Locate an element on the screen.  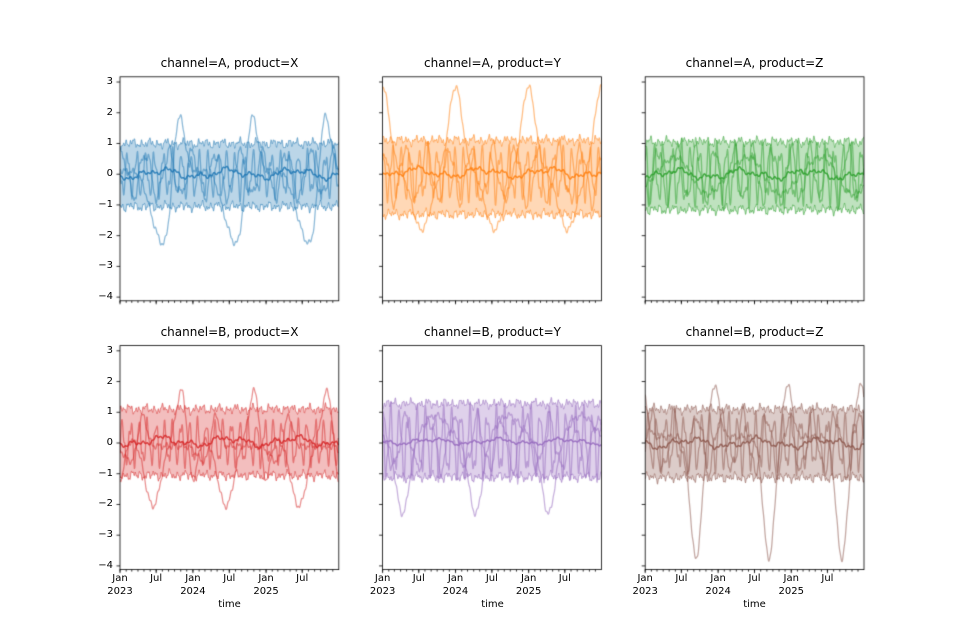
panel-title-channelA-productZ: channel=A, product=Z is located at coordinates (754, 63).